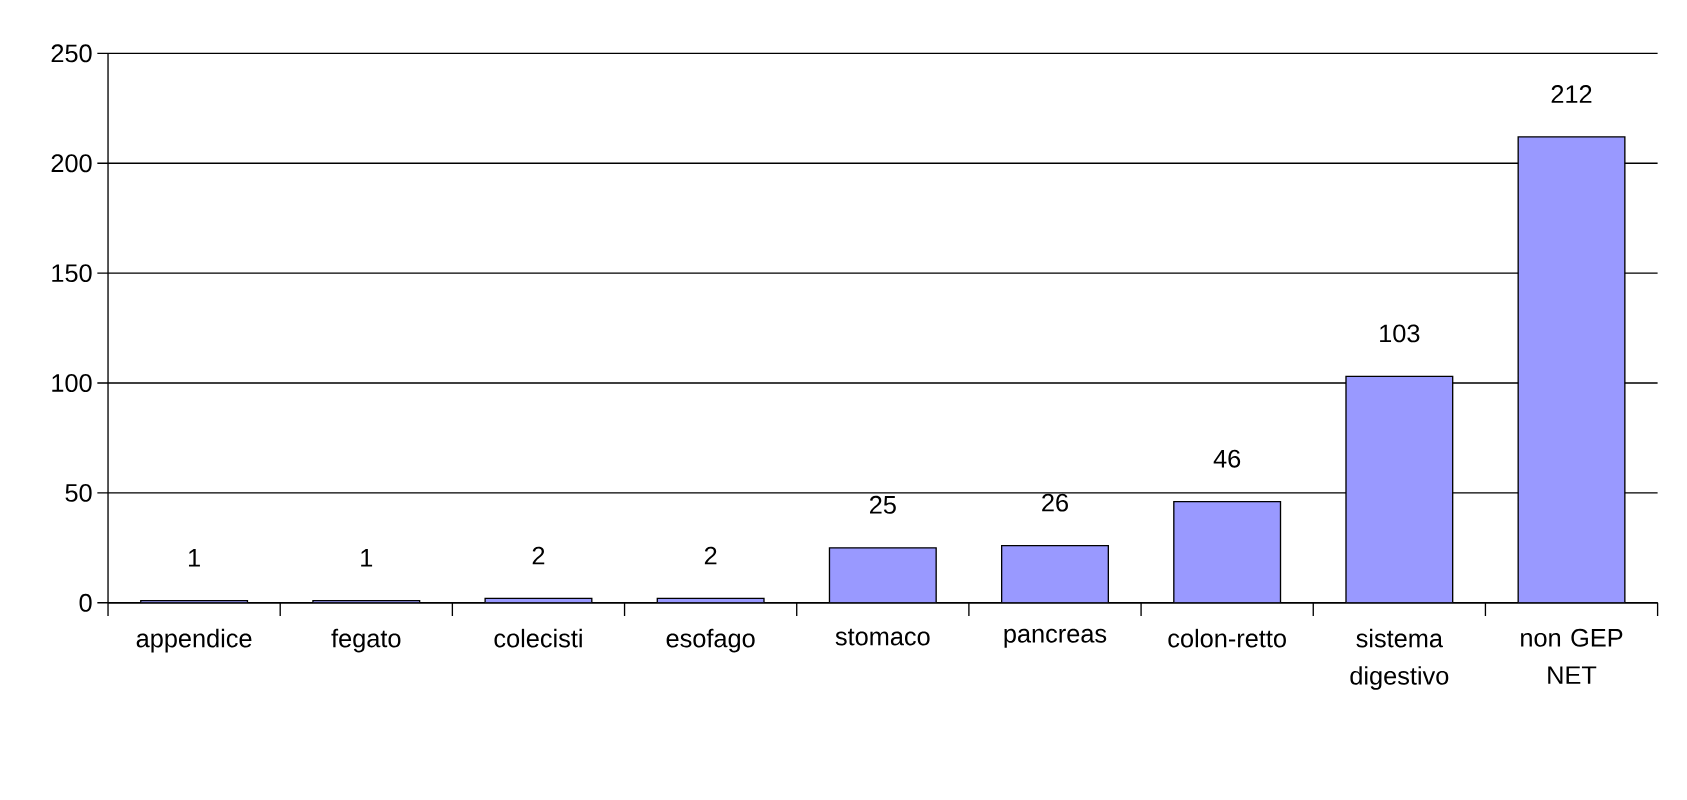 The width and height of the screenshot is (1687, 800). Describe the element at coordinates (78, 492) in the screenshot. I see `y-tick-label: 50` at that location.